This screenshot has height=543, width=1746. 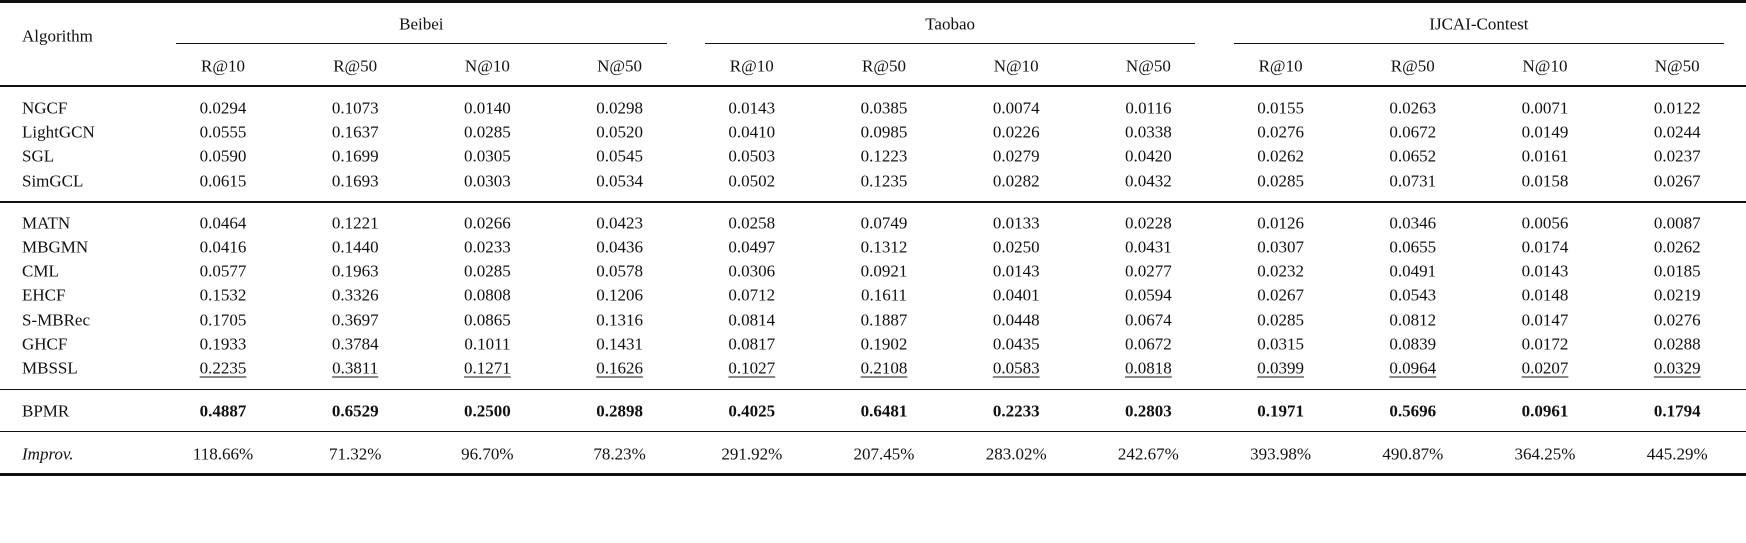 I want to click on cell-value: 0.0147, so click(x=1545, y=319).